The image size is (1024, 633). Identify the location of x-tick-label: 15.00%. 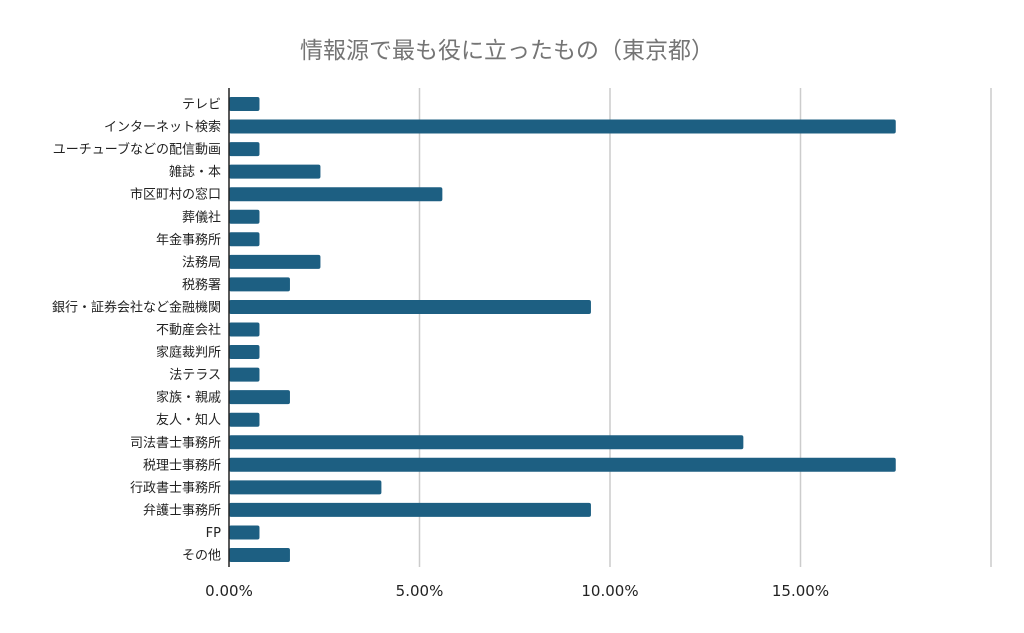
(800, 591).